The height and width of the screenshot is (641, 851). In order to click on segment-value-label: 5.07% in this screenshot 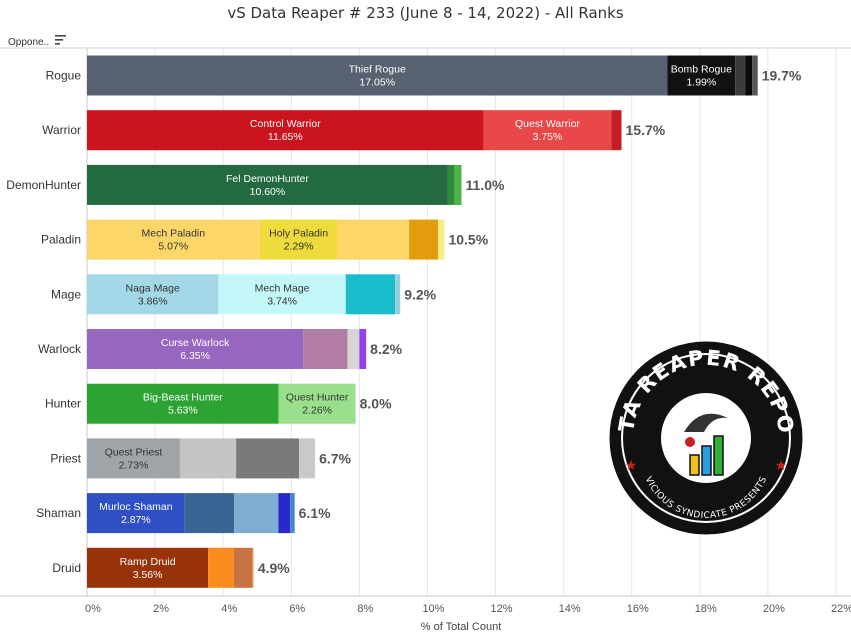, I will do `click(173, 247)`.